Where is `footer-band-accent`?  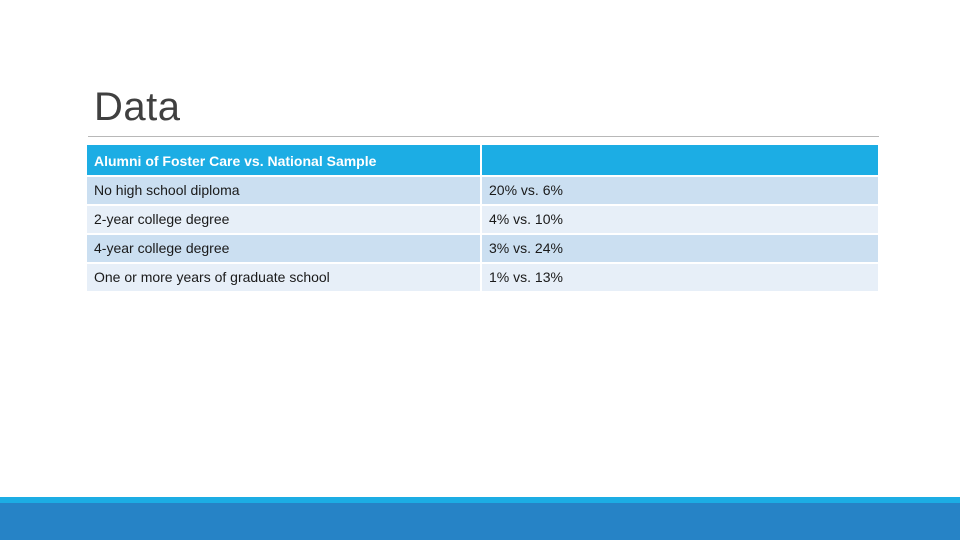 footer-band-accent is located at coordinates (480, 500).